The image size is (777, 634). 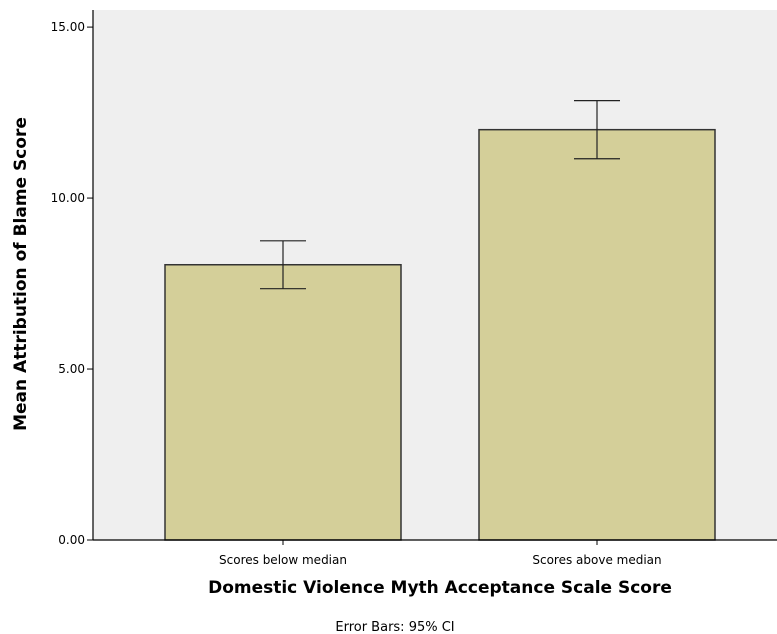 I want to click on y-tick-label-0: 0.00, so click(x=71, y=540).